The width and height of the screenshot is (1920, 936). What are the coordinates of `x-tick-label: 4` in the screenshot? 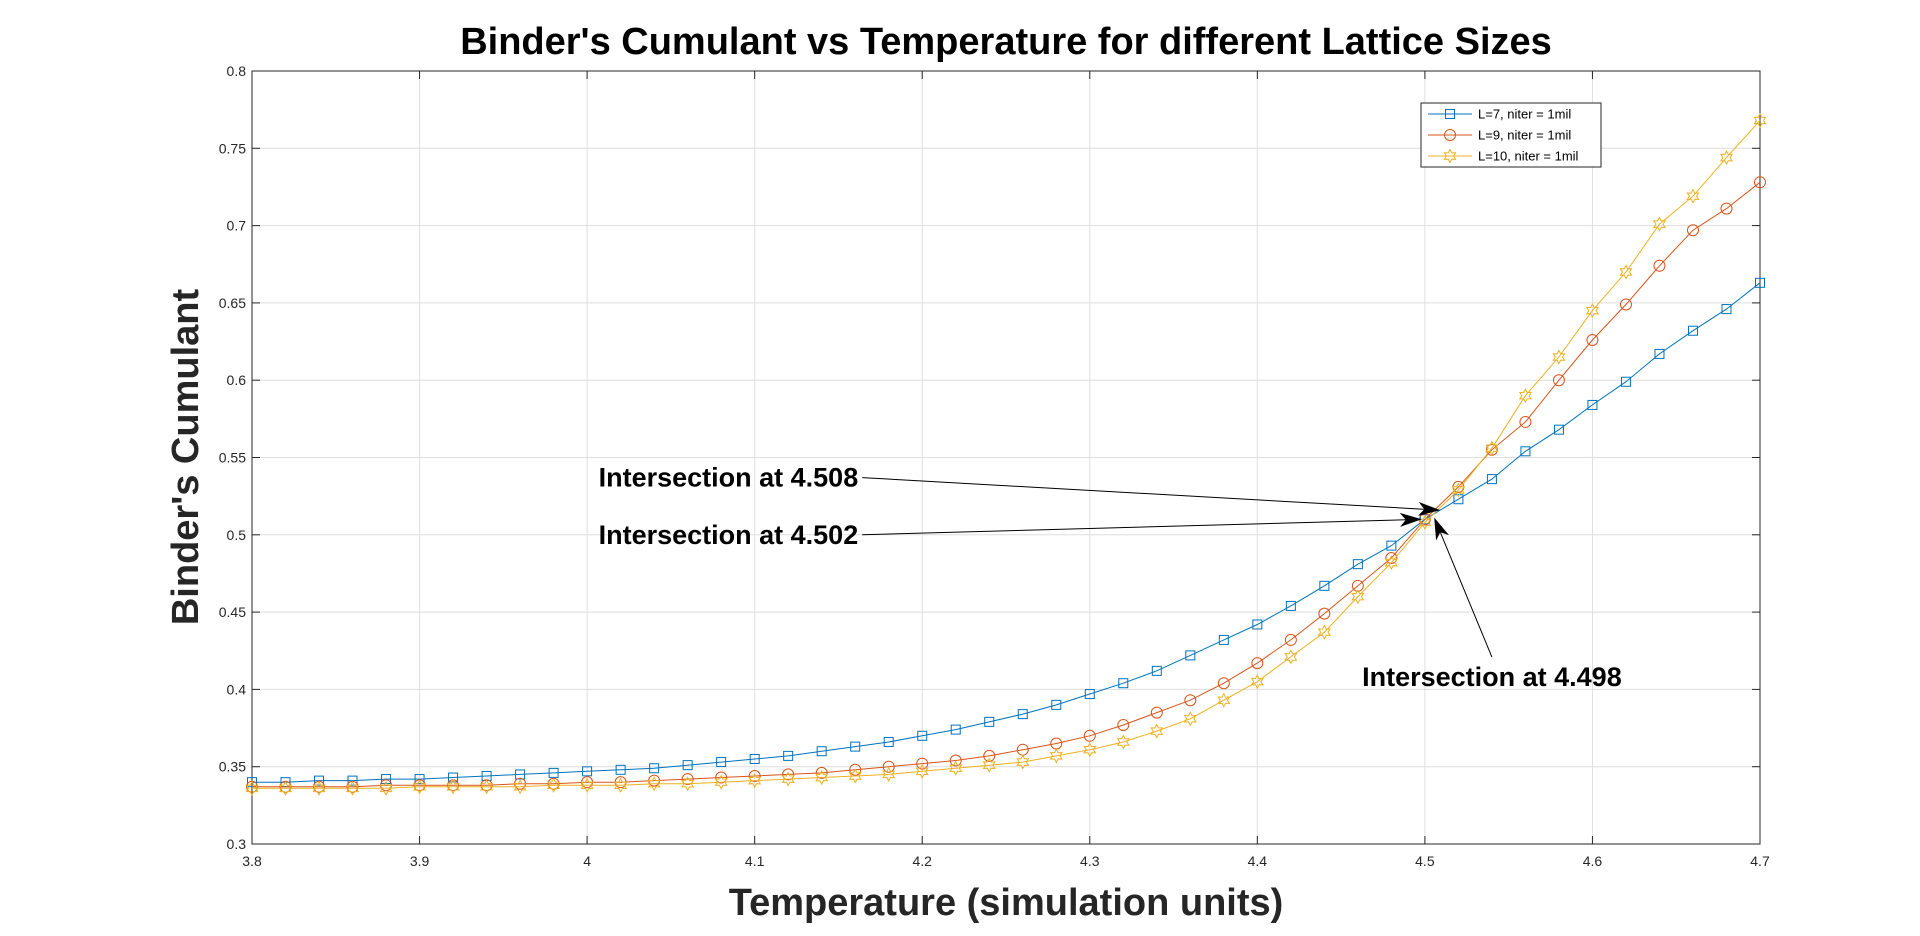 It's located at (587, 861).